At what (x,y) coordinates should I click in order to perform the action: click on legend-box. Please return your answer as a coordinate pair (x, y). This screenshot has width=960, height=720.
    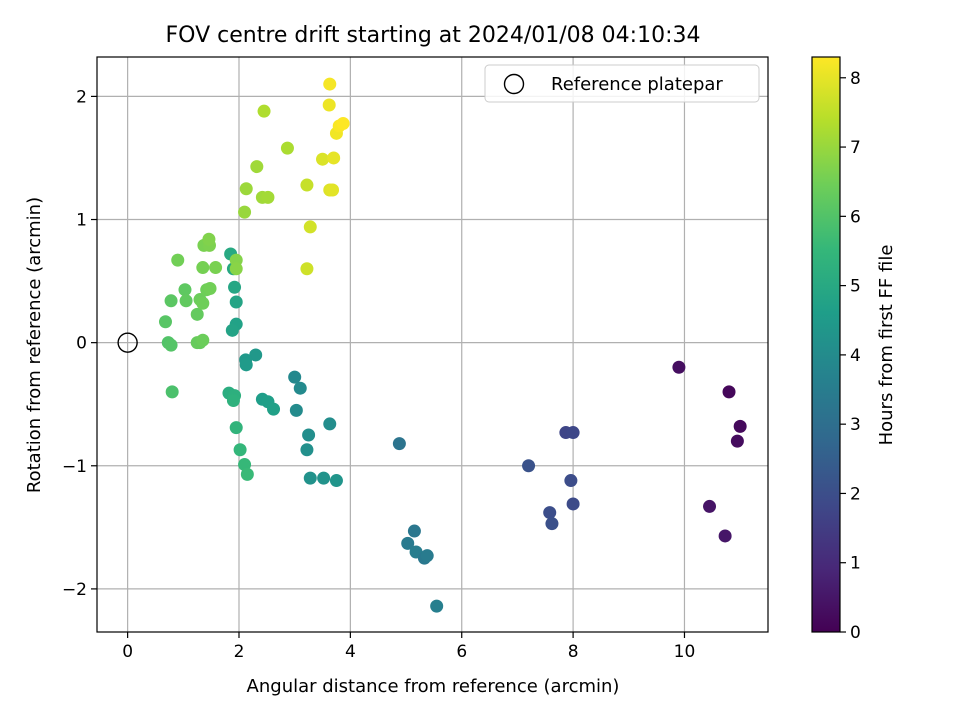
    Looking at the image, I should click on (622, 83).